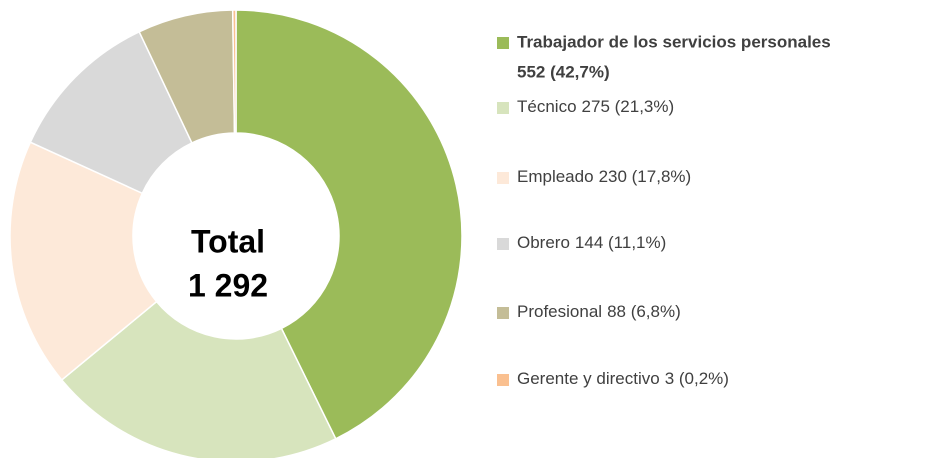 The image size is (941, 458). I want to click on legend-entry: Técnico 275 (21,3%), so click(595, 106).